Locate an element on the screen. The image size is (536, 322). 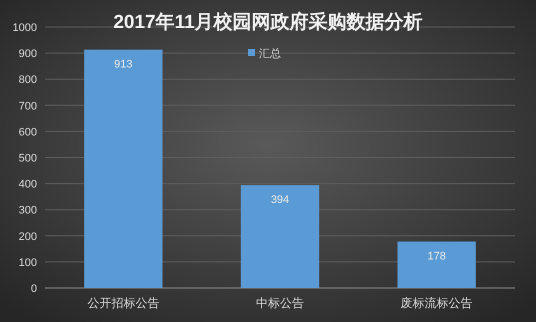
y-tick-label: 600 is located at coordinates (27, 132).